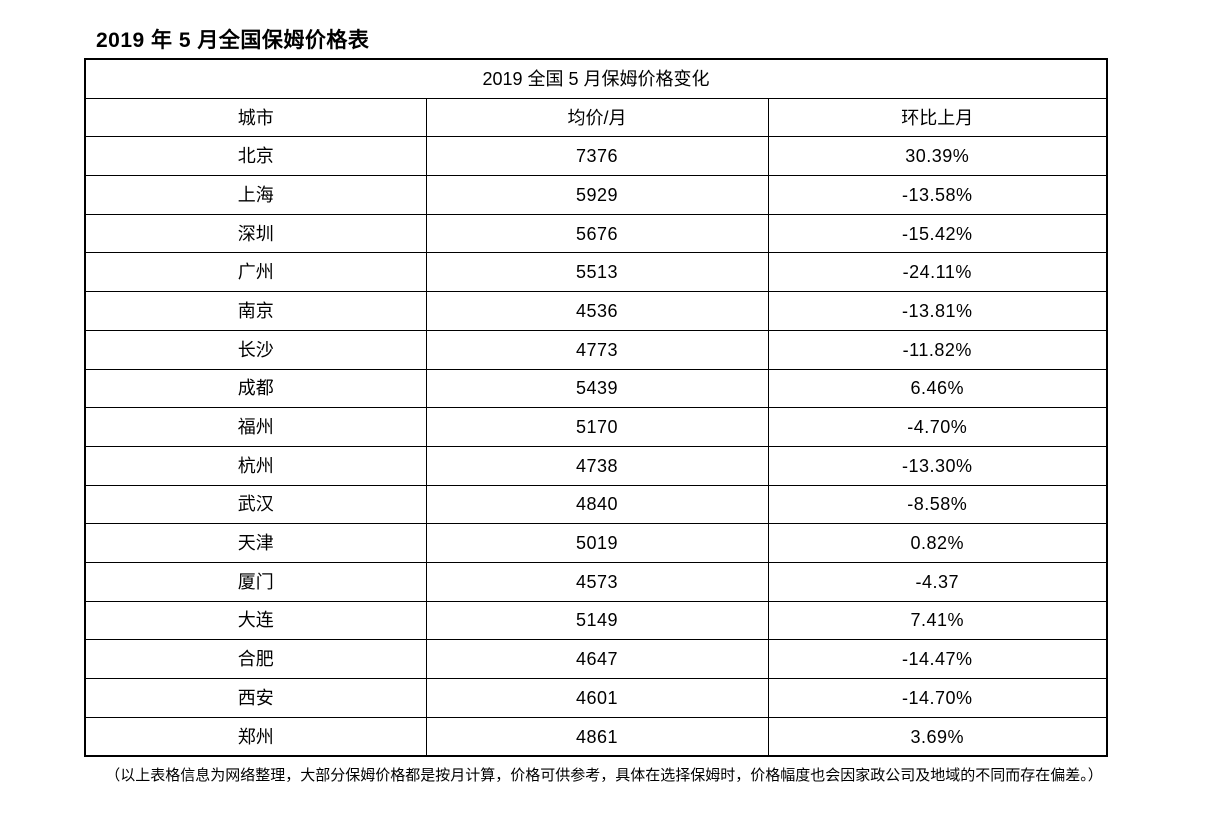 The width and height of the screenshot is (1208, 838). I want to click on price-cell: 4601, so click(597, 698).